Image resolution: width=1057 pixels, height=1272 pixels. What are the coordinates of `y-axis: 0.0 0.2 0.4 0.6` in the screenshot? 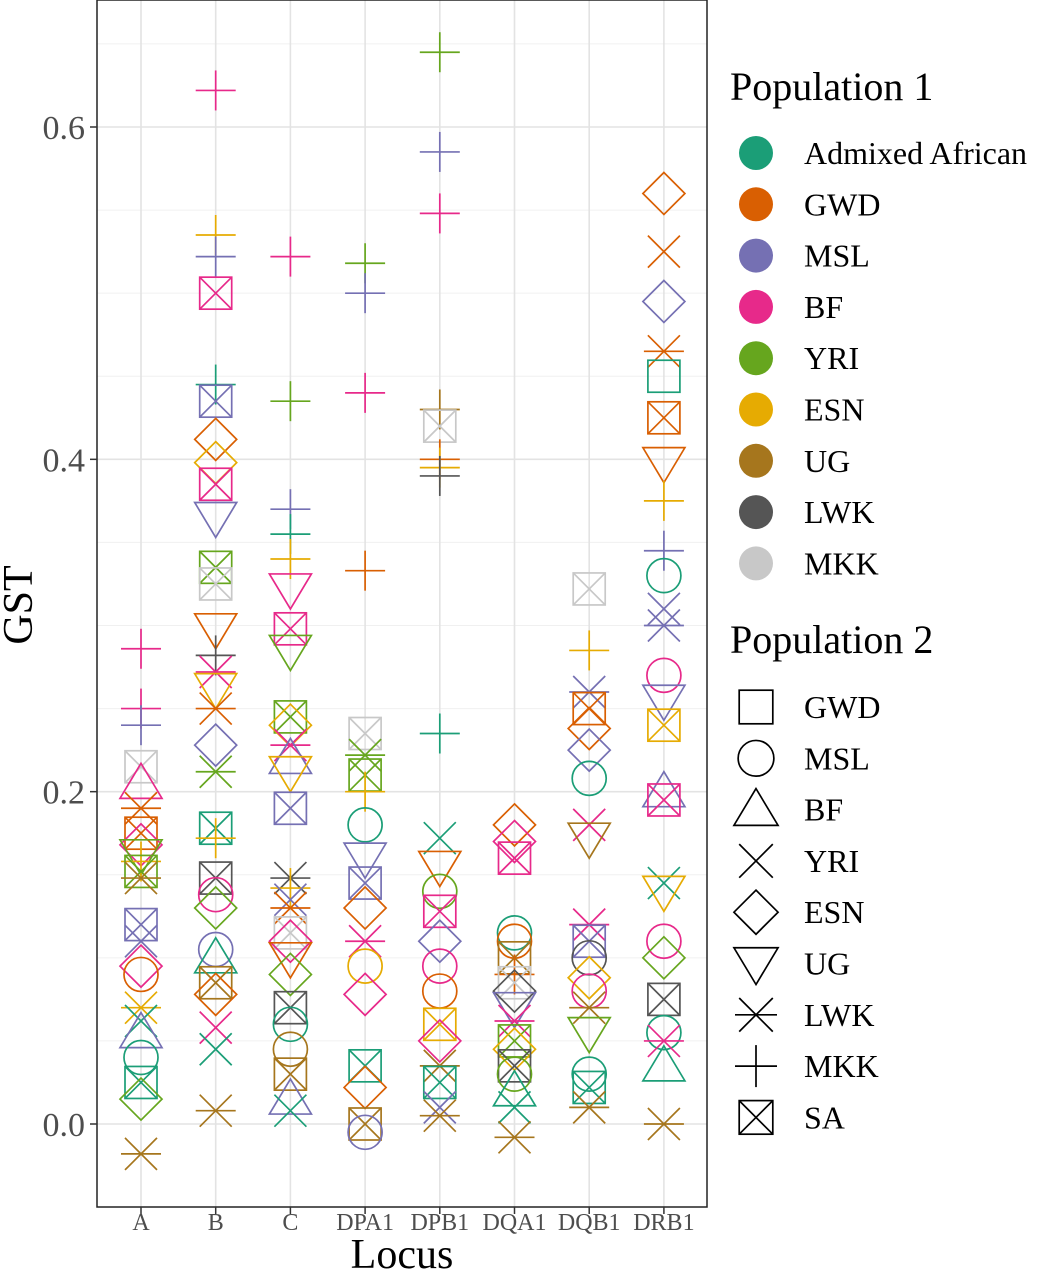 It's located at (70, 627).